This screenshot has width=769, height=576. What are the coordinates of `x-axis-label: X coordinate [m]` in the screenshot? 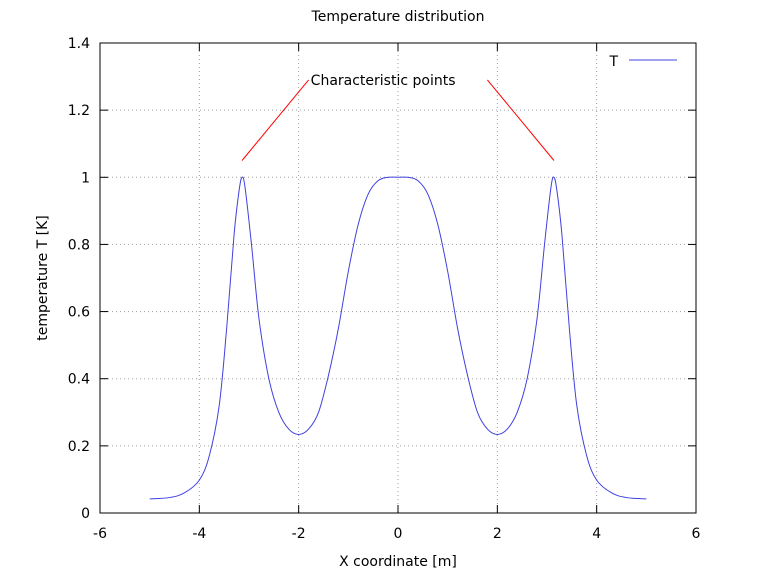 It's located at (398, 562).